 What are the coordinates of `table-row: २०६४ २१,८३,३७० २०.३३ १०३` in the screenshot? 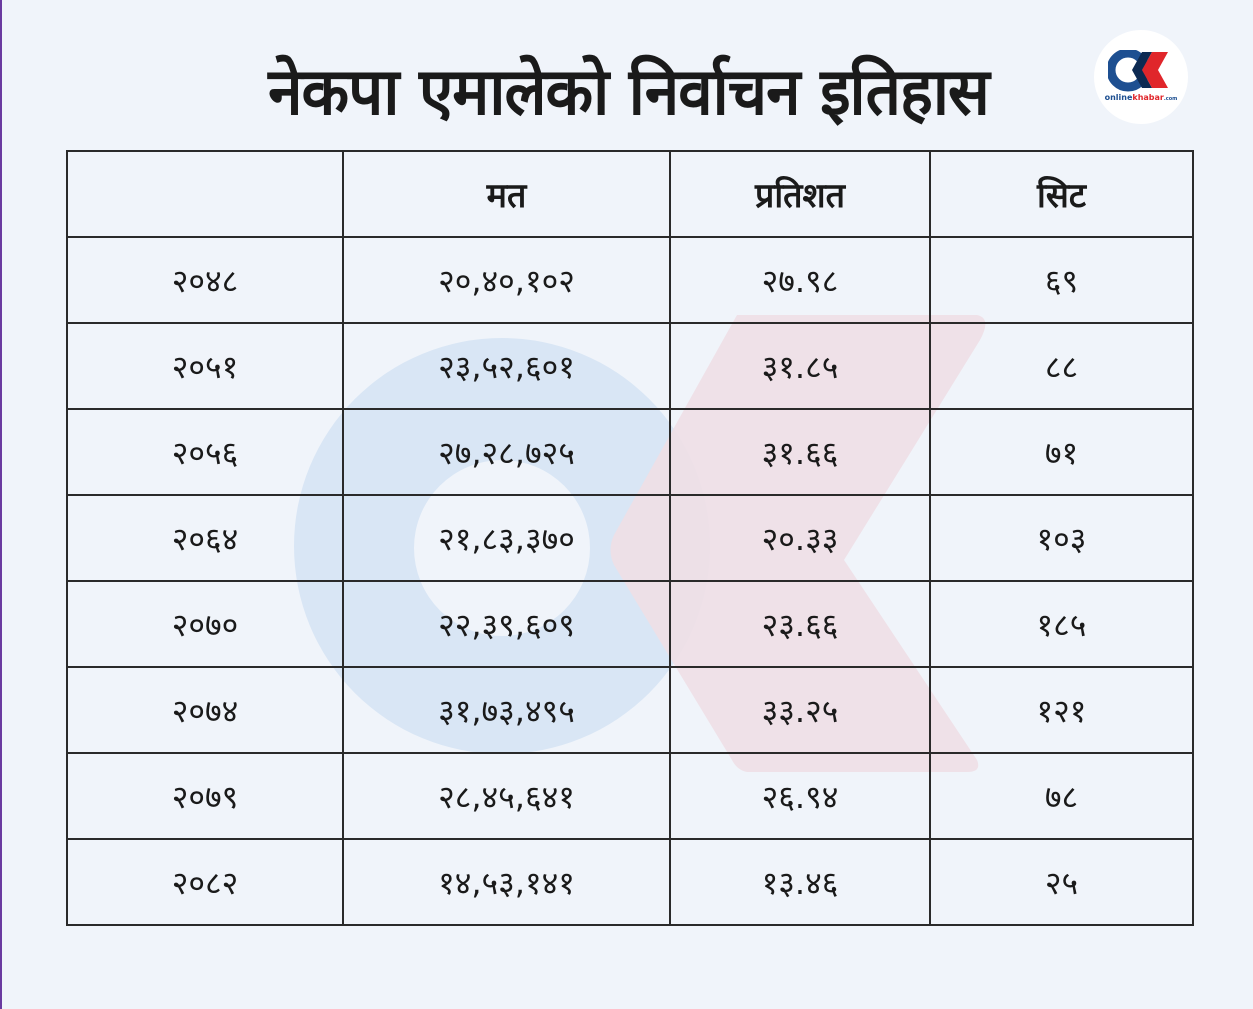 It's located at (630, 538).